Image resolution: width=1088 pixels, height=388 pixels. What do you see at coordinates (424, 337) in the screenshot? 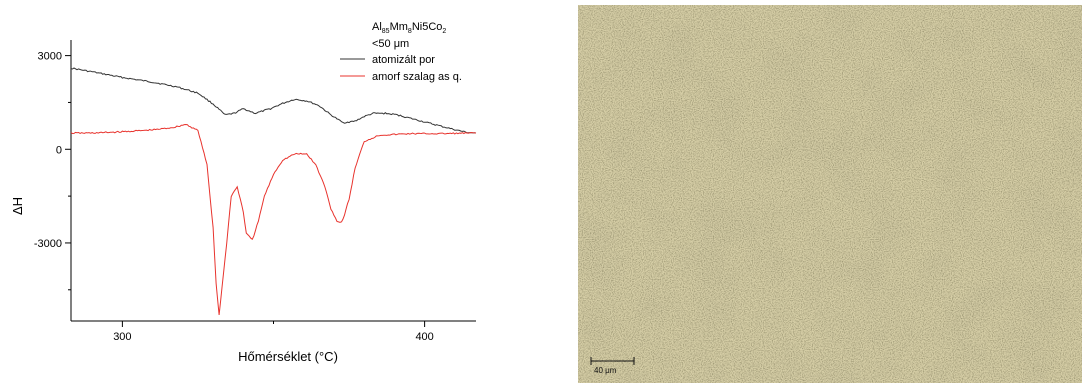
I see `x-tick-label: 400` at bounding box center [424, 337].